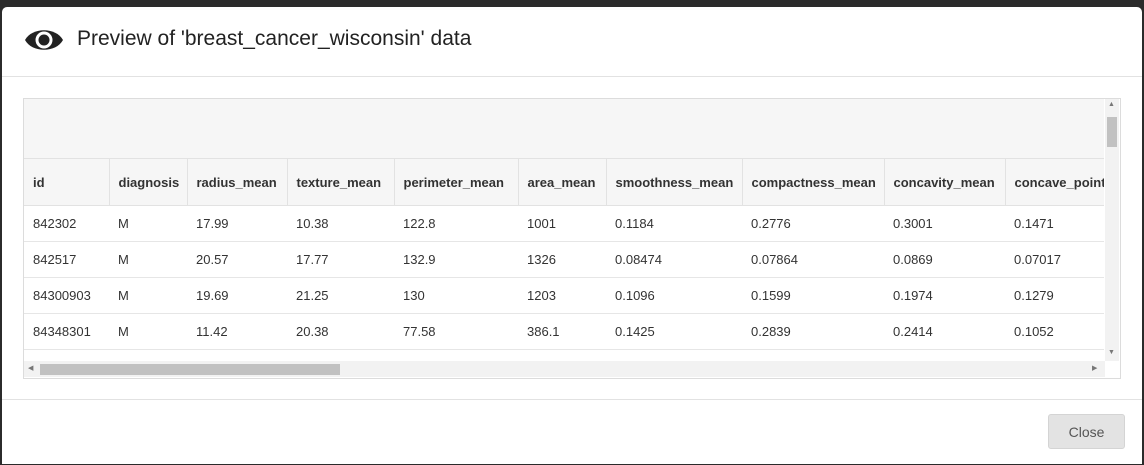 Image resolution: width=1144 pixels, height=465 pixels. Describe the element at coordinates (340, 331) in the screenshot. I see `table-cell: 20.38` at that location.